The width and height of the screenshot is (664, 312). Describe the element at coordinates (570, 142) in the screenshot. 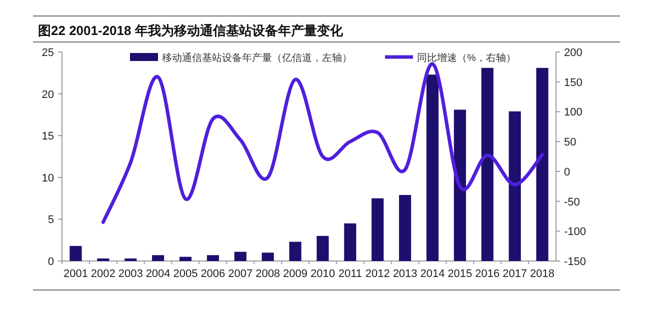

I see `y2-tick-label: 50` at that location.